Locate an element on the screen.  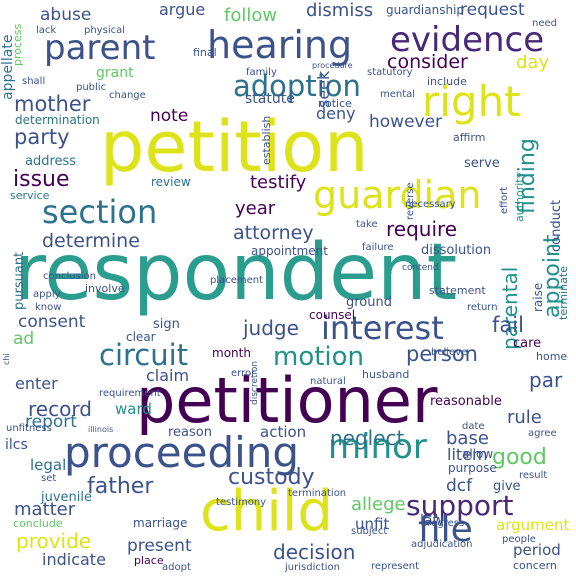
word: decision is located at coordinates (314, 552).